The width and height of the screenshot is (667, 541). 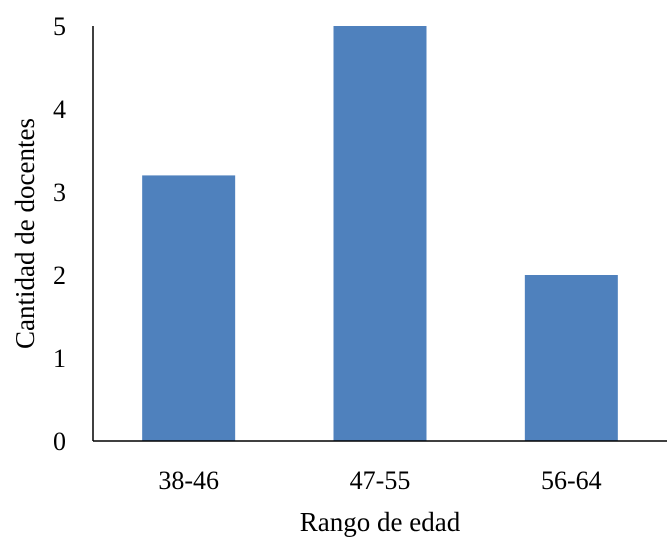 I want to click on y-tick-label: 4, so click(x=59, y=109).